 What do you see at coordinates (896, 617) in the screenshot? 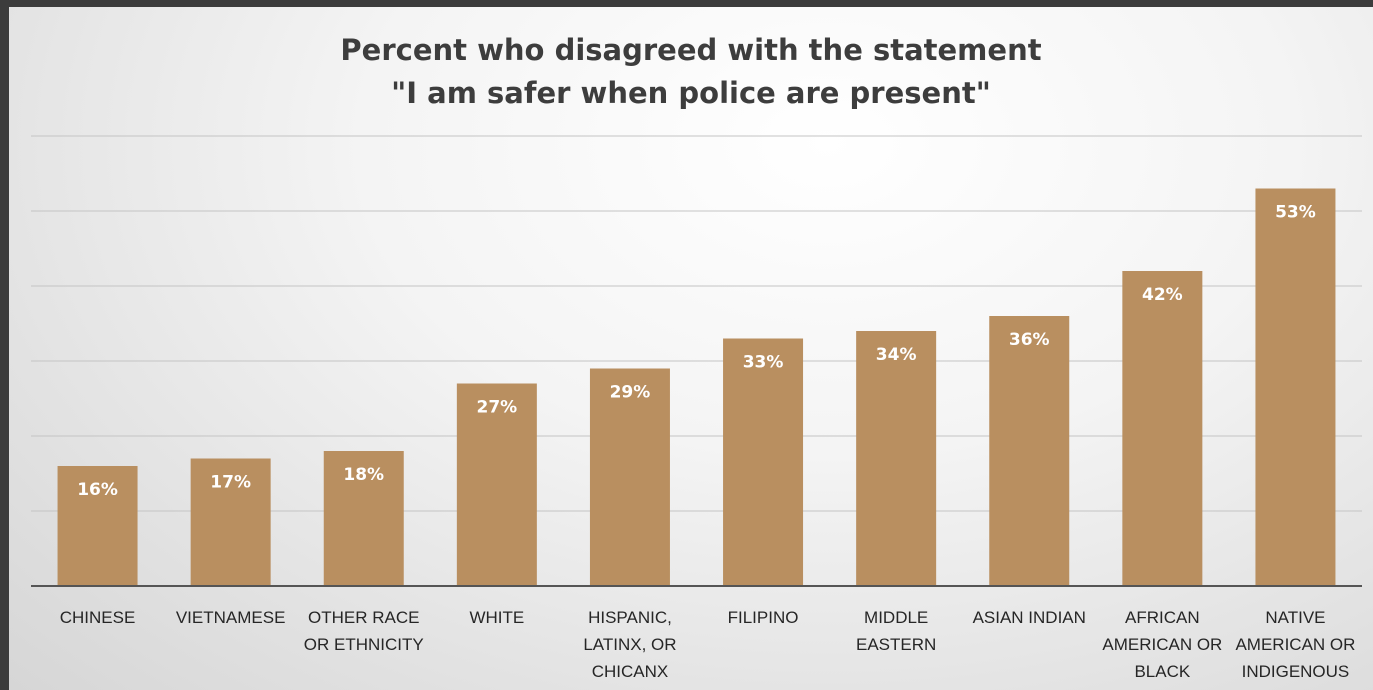
I see `category-label-6-line-0: MIDDLE` at bounding box center [896, 617].